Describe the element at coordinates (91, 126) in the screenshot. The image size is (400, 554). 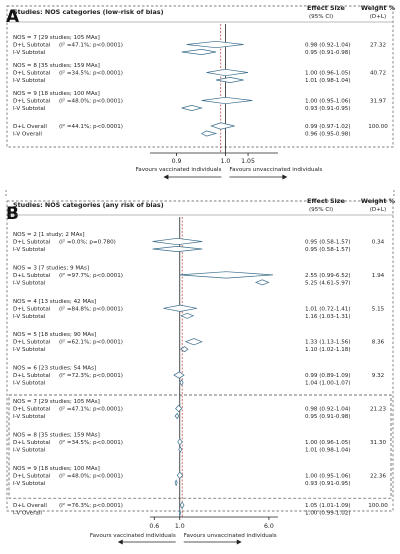
I see `dl-overall-heterogeneity: (I² =44.1%; p<0.0001)` at that location.